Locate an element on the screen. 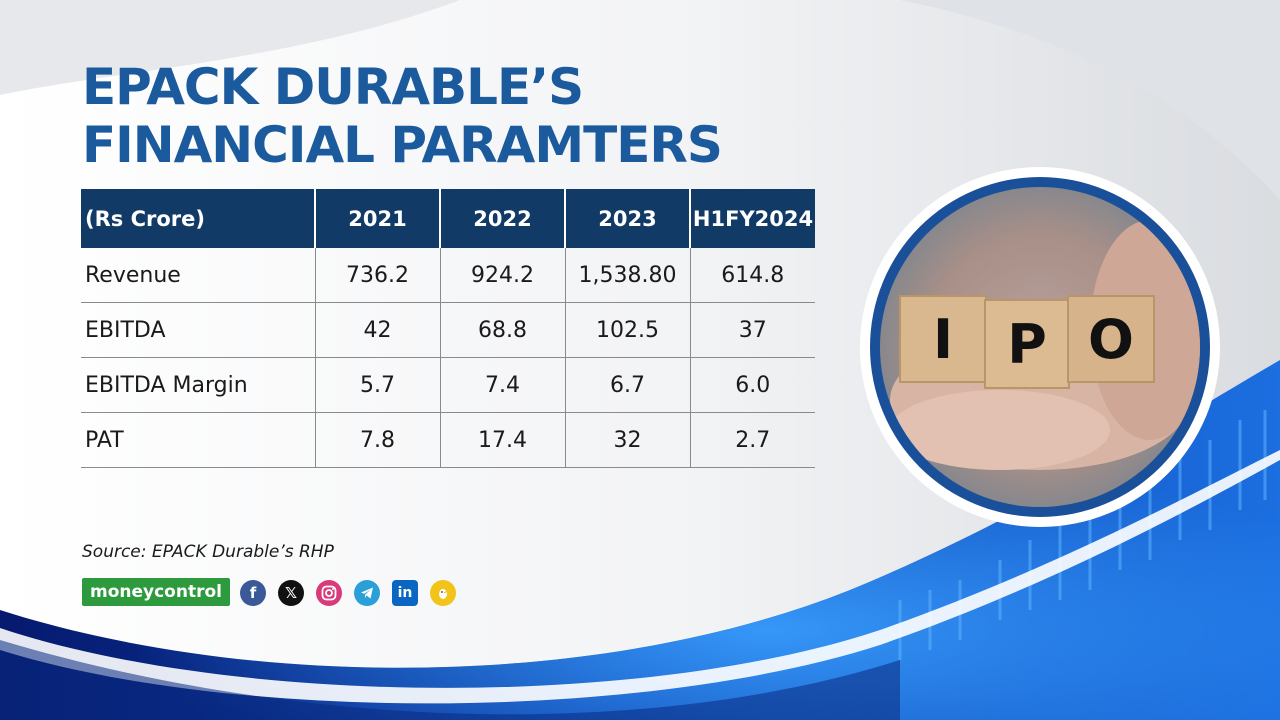  title-line-2: FINANCIAL PARAMTERS is located at coordinates (402, 145).